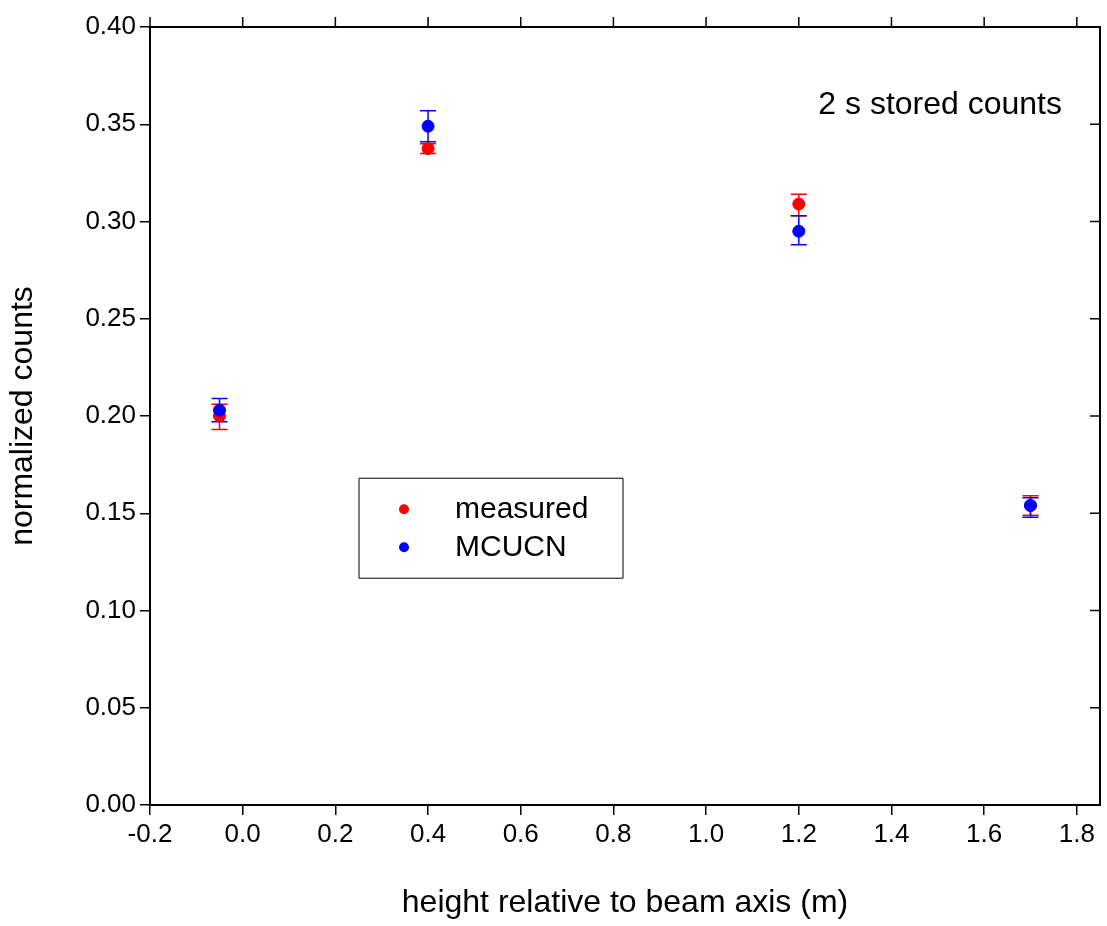 Image resolution: width=1107 pixels, height=926 pixels. What do you see at coordinates (110, 316) in the screenshot?
I see `y-tick-label: 0.25` at bounding box center [110, 316].